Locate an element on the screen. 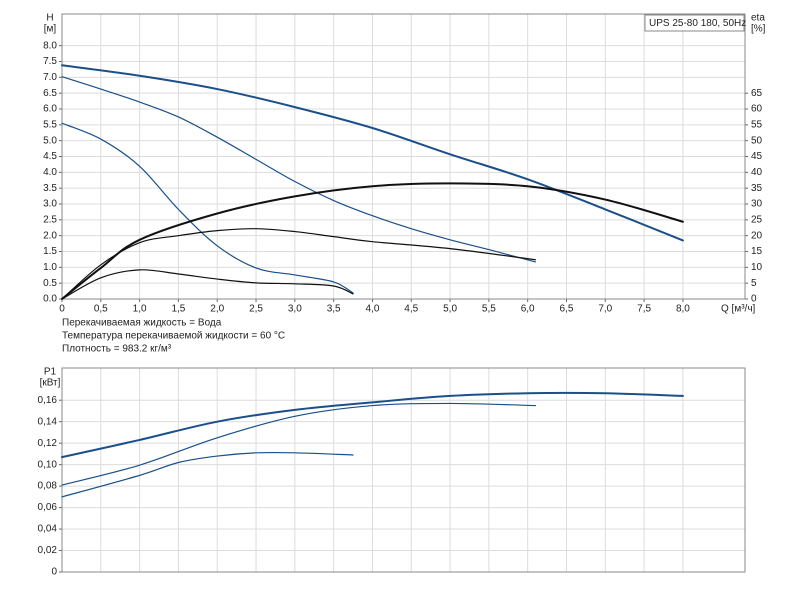 The image size is (800, 600). x-tick-label: 6,5 is located at coordinates (567, 309).